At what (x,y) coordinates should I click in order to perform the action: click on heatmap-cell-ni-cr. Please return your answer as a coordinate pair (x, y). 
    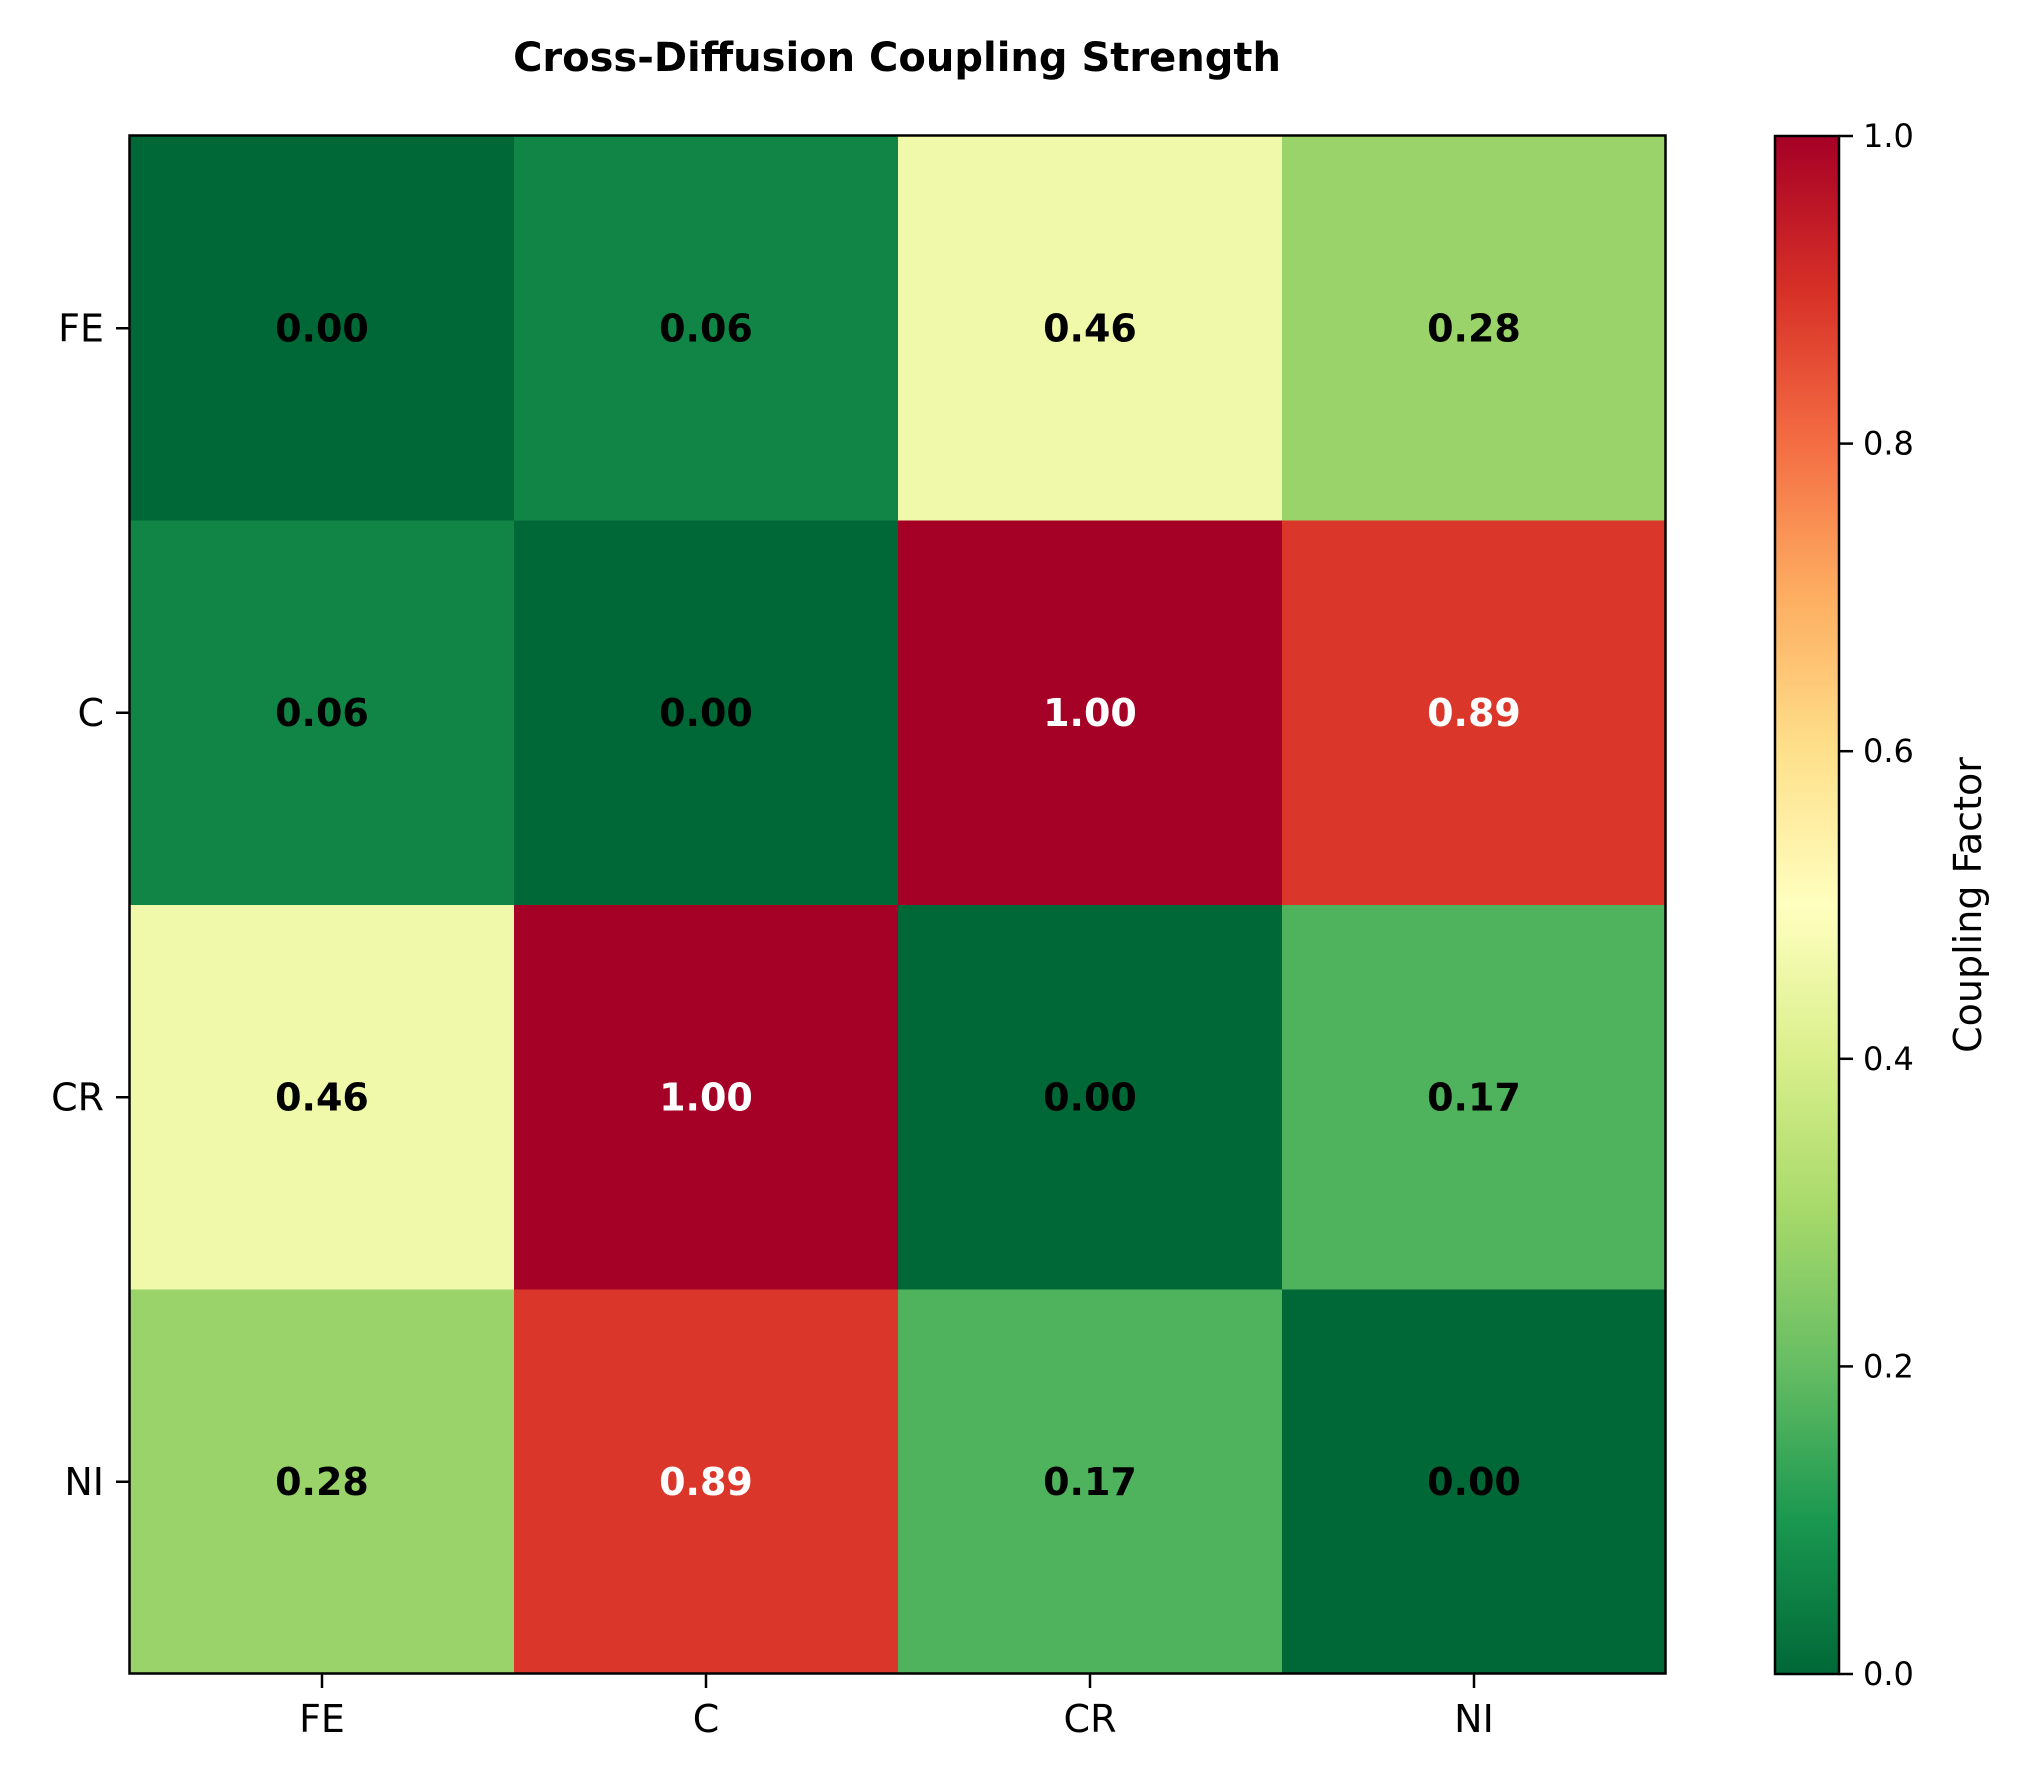
    Looking at the image, I should click on (1090, 1482).